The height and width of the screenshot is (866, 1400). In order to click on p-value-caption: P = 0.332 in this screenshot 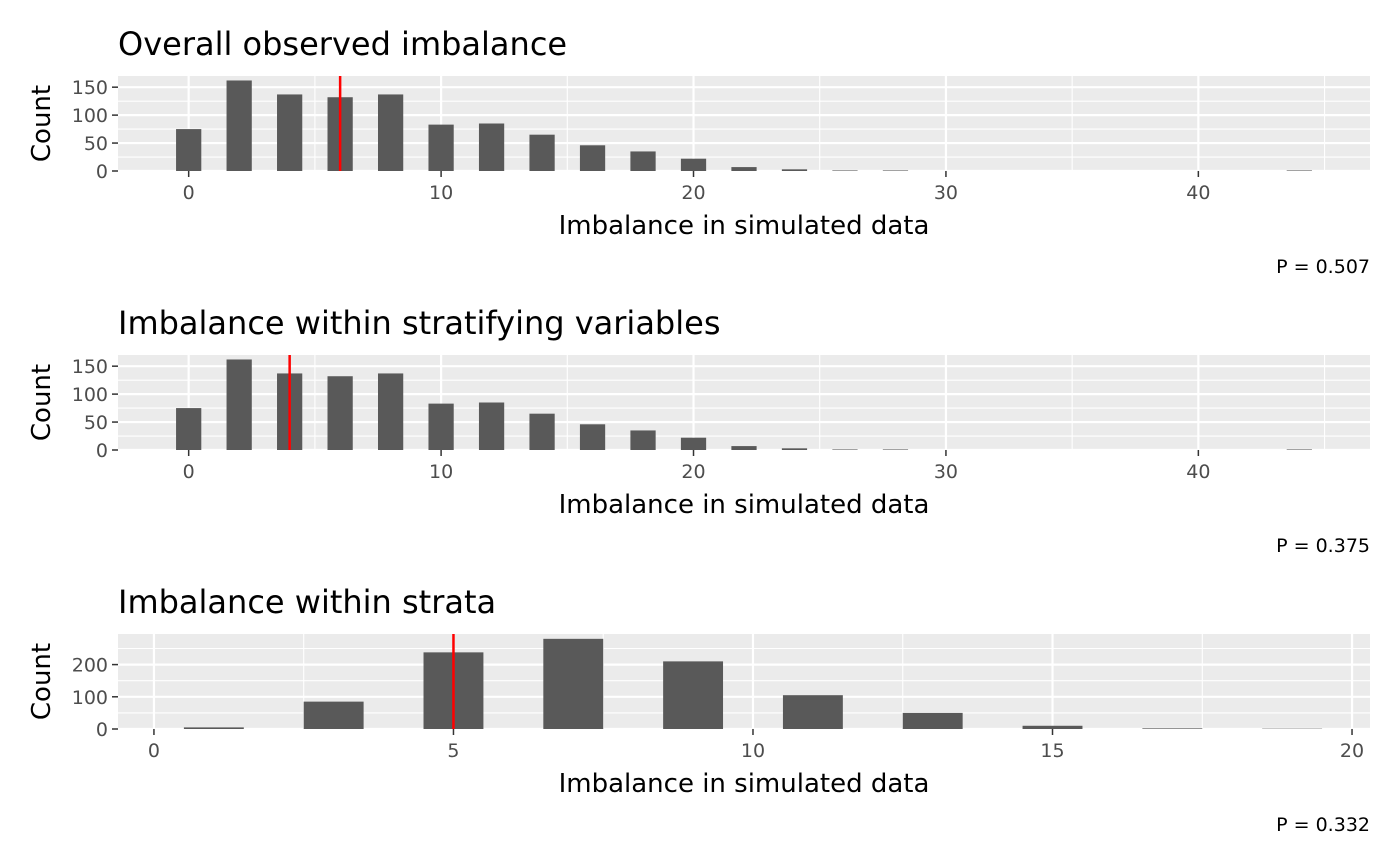, I will do `click(1323, 825)`.